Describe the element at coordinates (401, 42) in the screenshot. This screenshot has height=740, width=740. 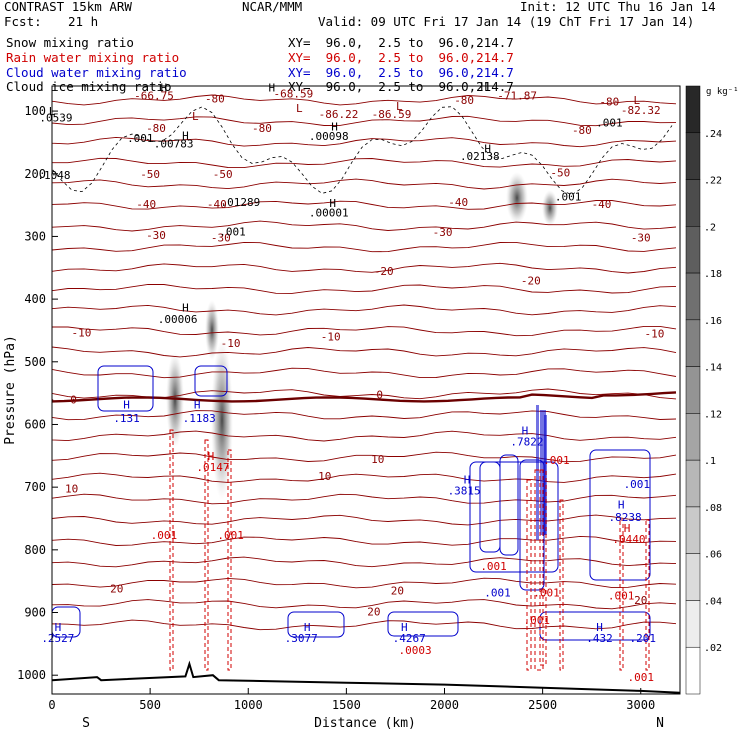
I see `field-xy-snow: XY= 96.0, 2.5 to 96.0,214.7` at that location.